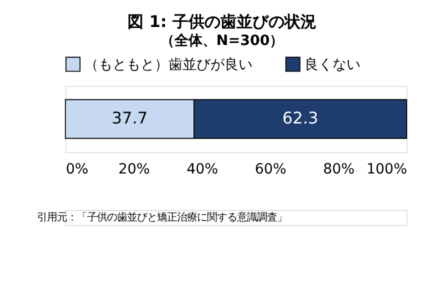  I want to click on chart-subtitle: （全体、N=300）, so click(222, 41).